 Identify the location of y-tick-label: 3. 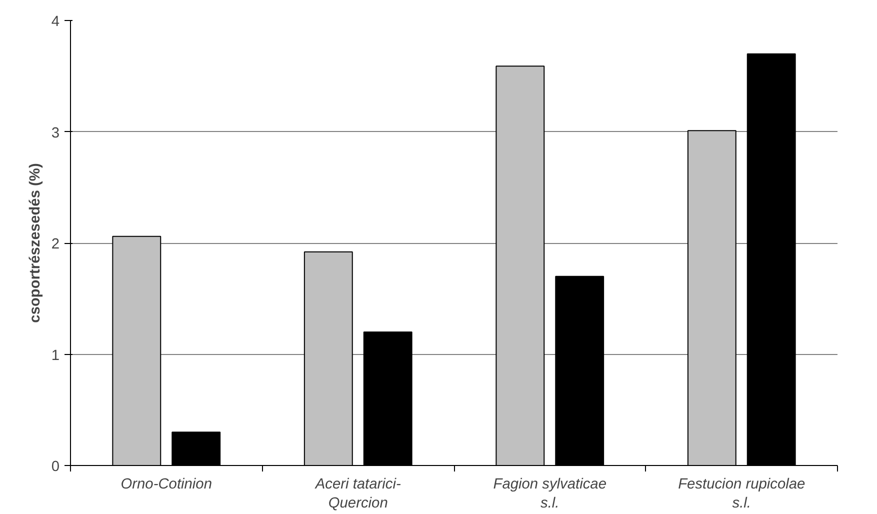
(55, 133).